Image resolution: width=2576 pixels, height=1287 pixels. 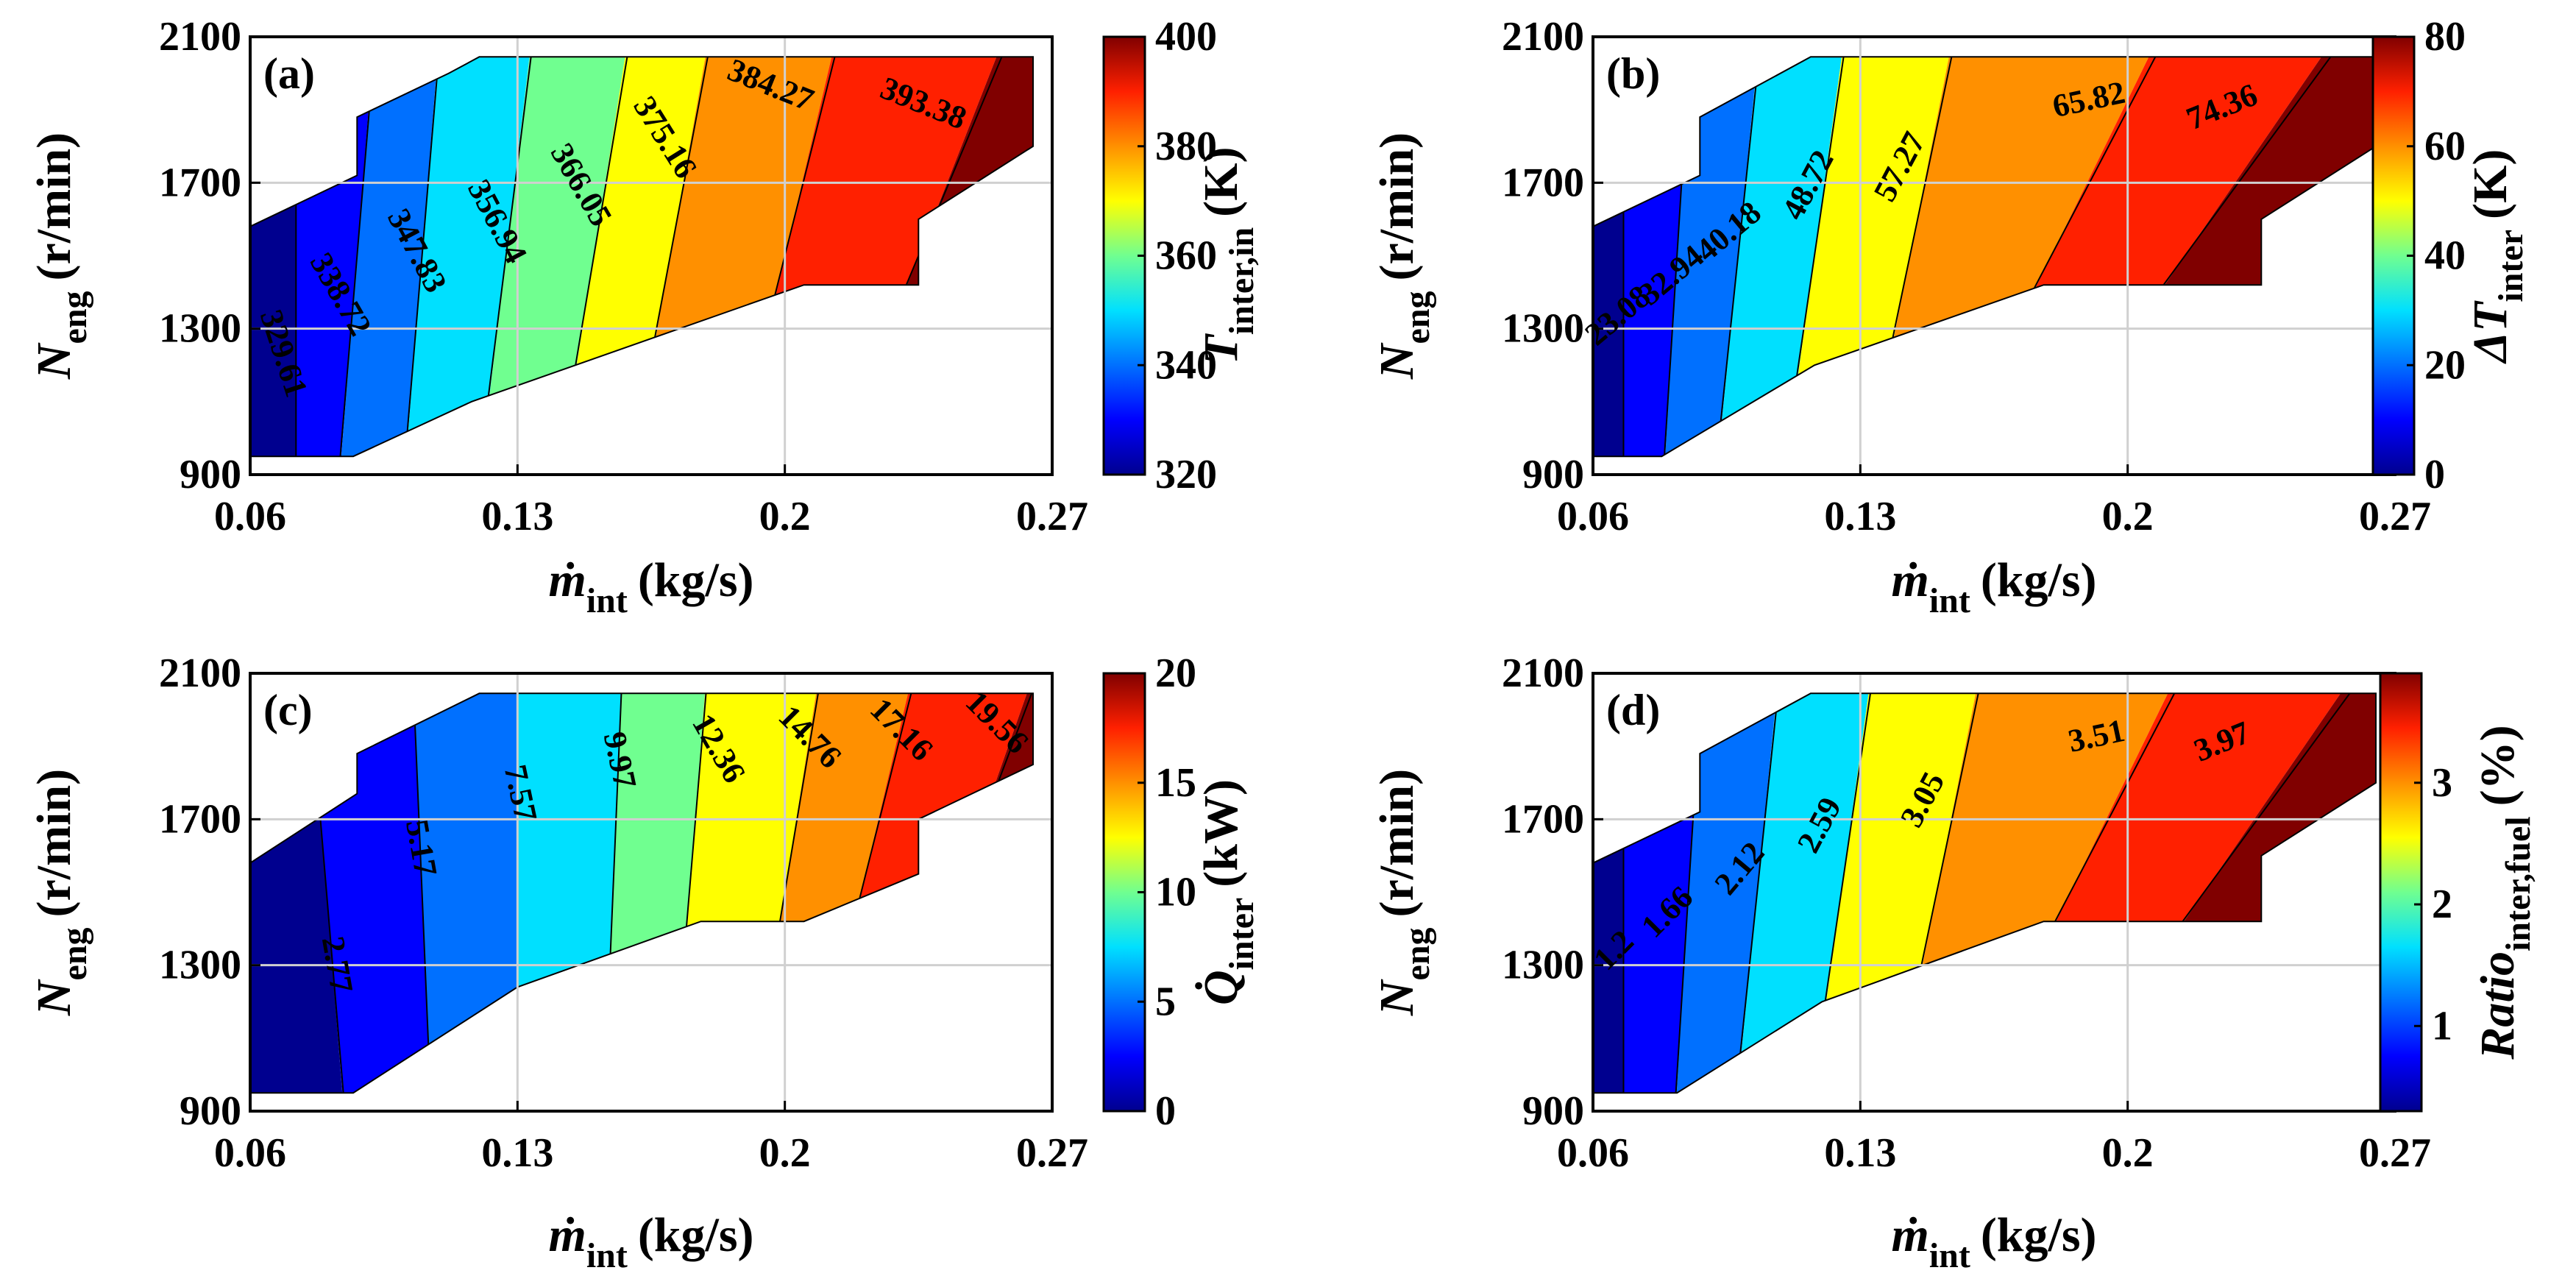 I want to click on panel-label: (a), so click(x=289, y=73).